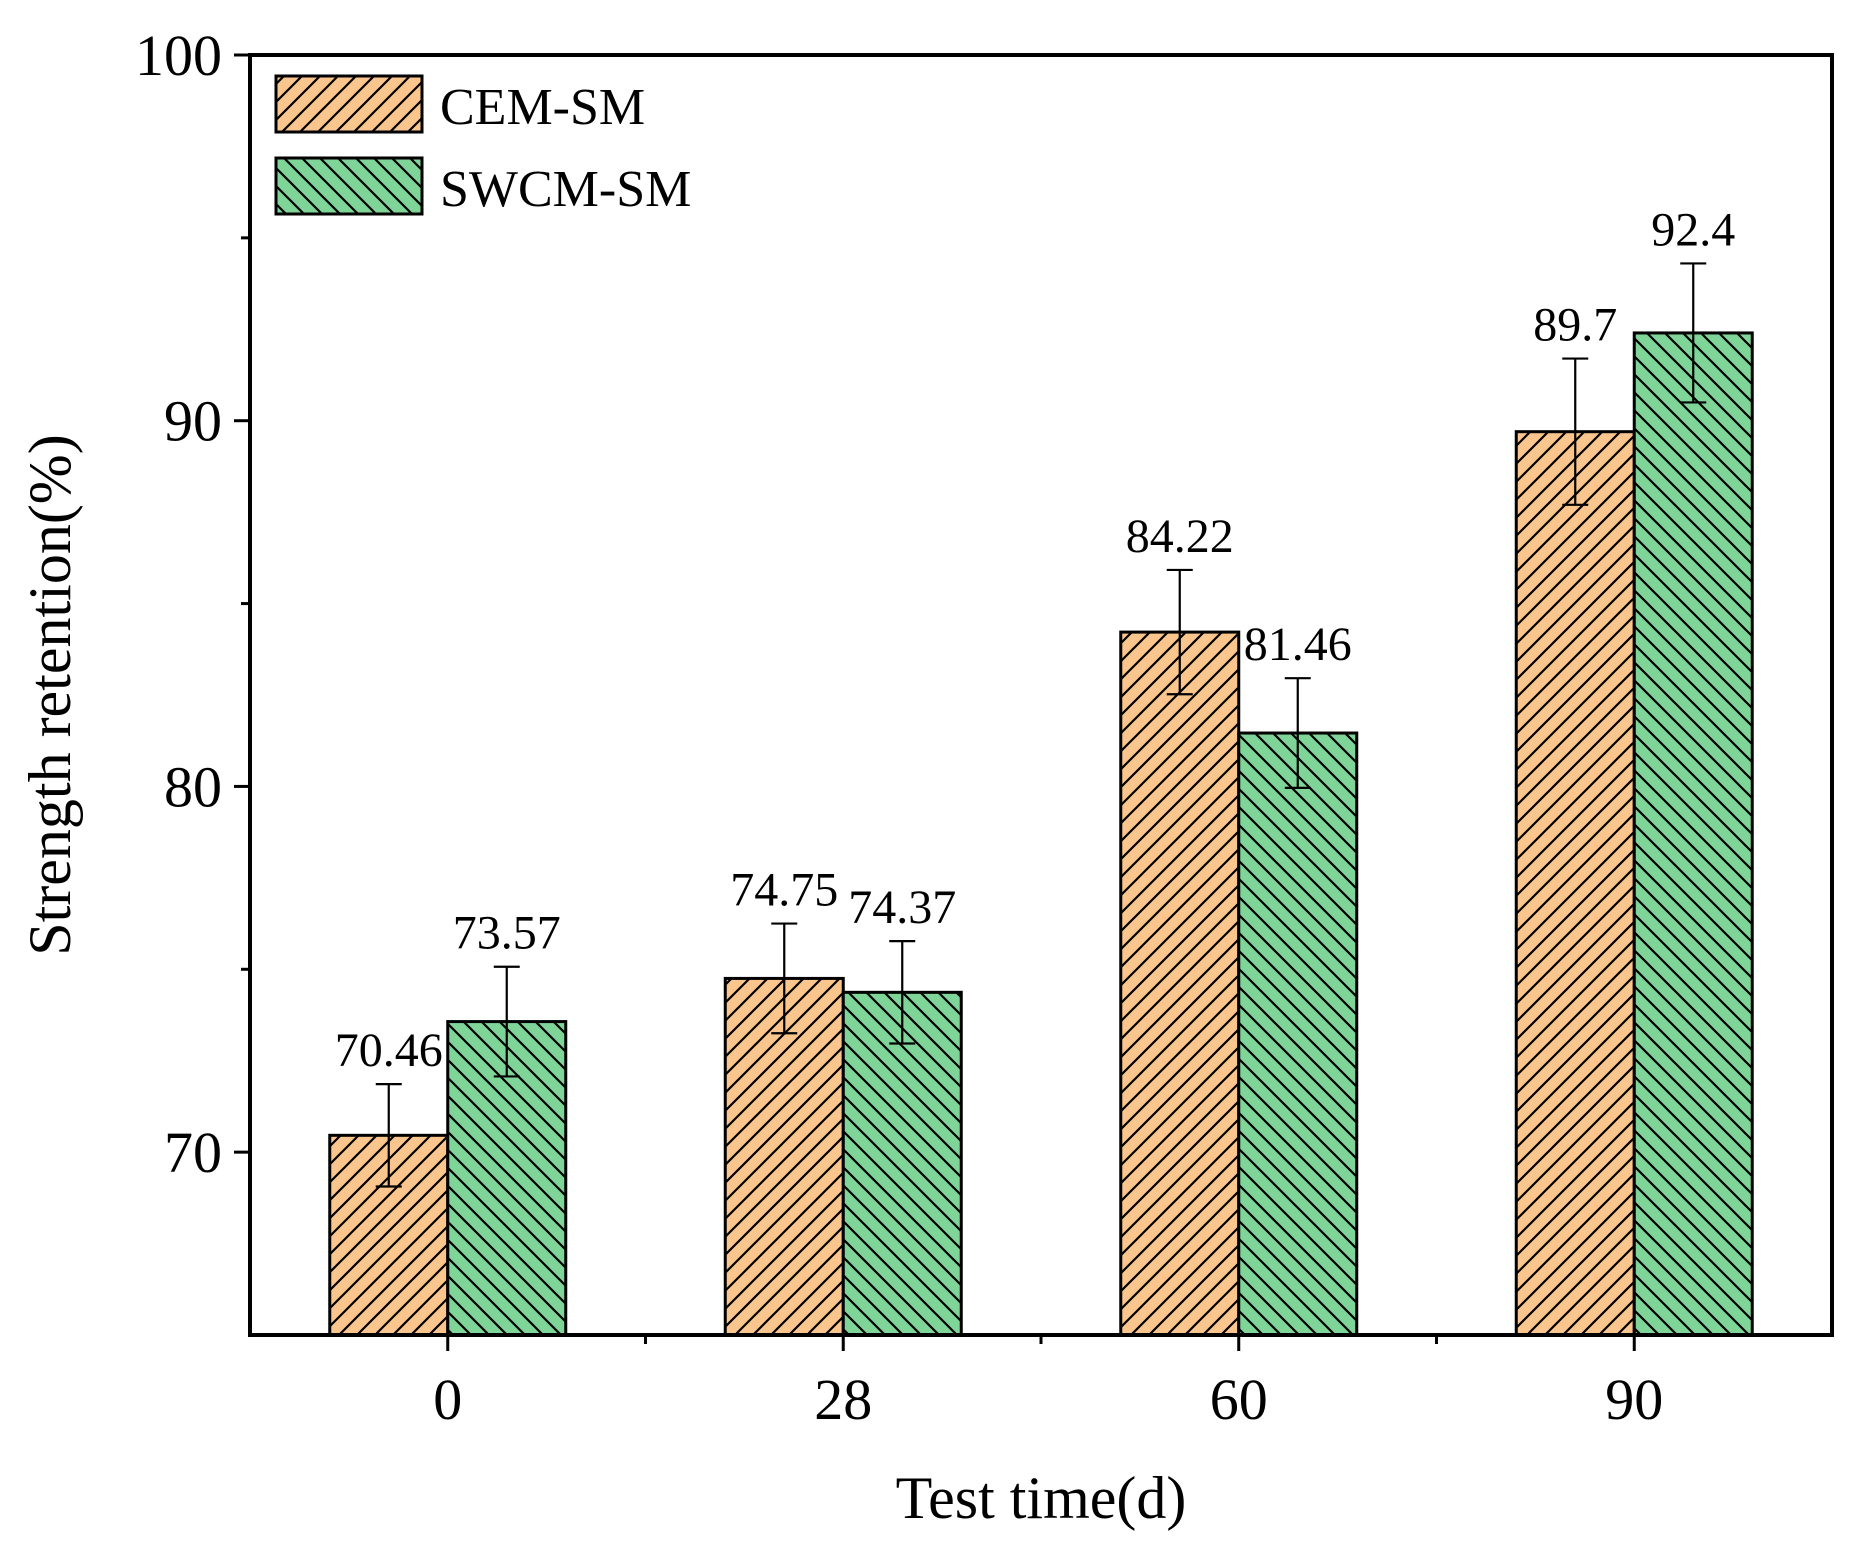  I want to click on data-label-swcm-sm-90: 92.4, so click(1693, 229).